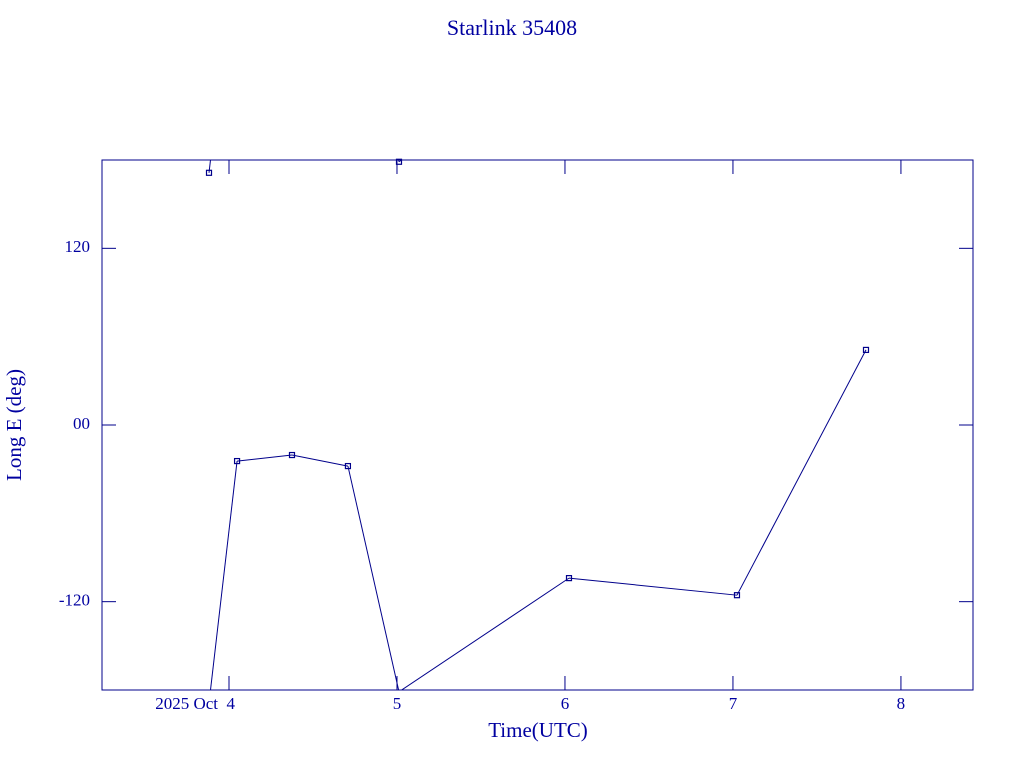  What do you see at coordinates (74, 600) in the screenshot?
I see `y-tick-label: -120` at bounding box center [74, 600].